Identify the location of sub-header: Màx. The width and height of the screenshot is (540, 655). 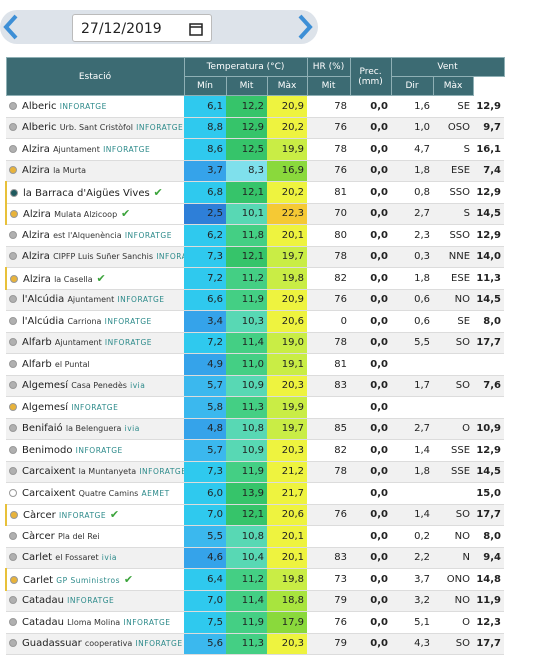
(453, 86).